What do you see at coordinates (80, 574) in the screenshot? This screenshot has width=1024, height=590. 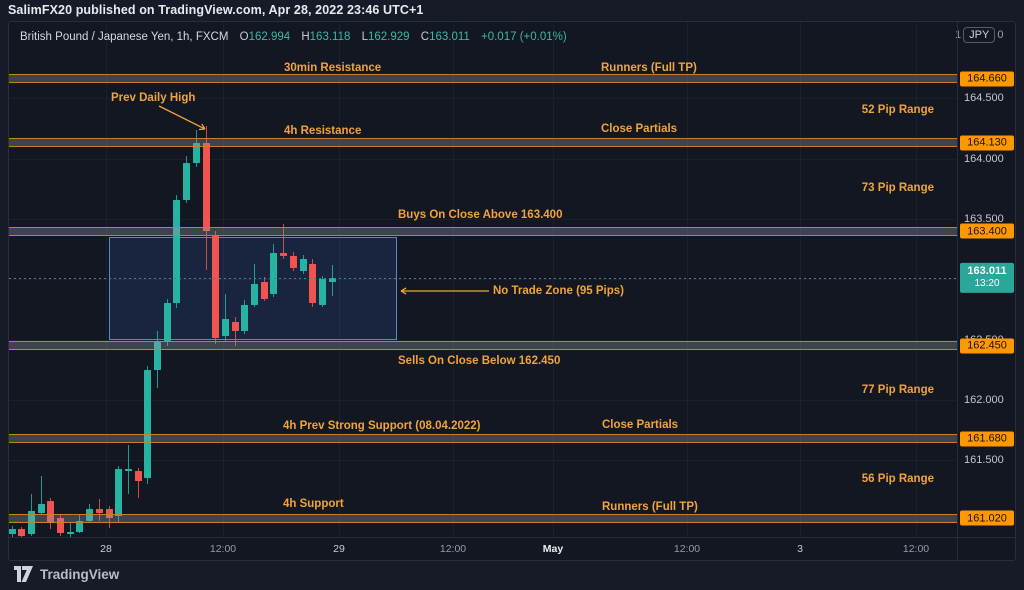 I see `tradingview-logo-text: TradingView` at bounding box center [80, 574].